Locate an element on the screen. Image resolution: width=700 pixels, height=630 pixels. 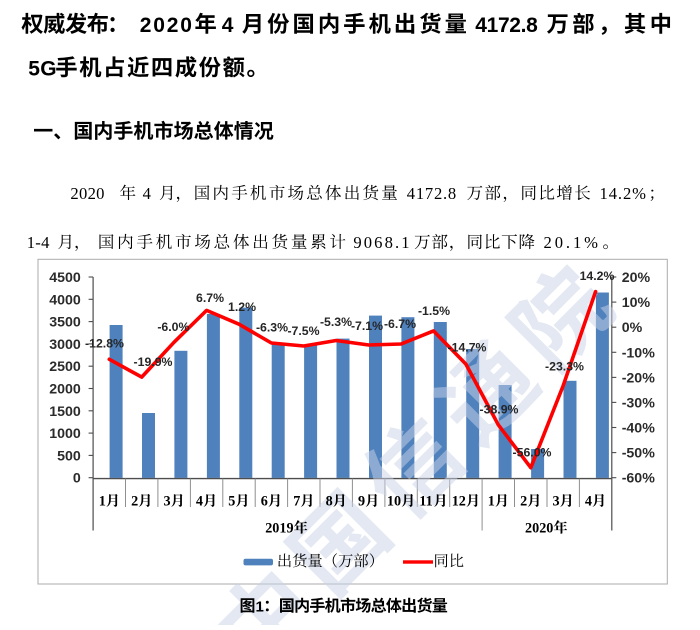
svg-text: 12 is located at coordinates (459, 502).